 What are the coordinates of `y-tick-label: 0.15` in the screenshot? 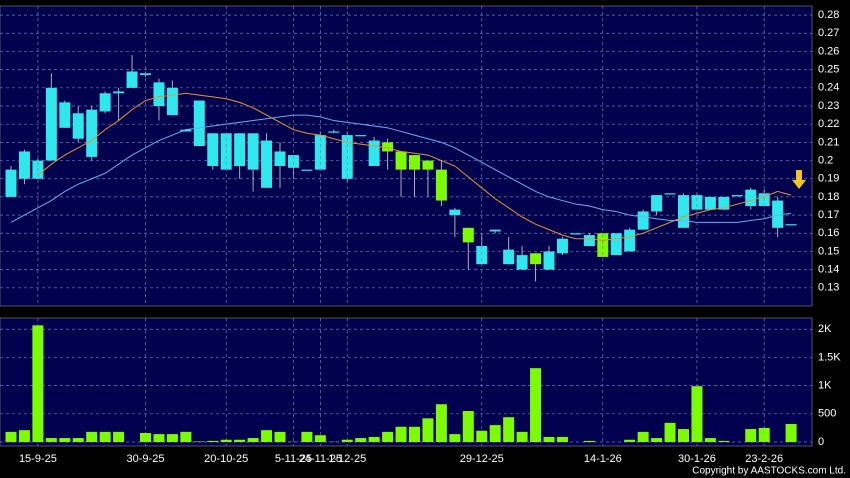 It's located at (828, 251).